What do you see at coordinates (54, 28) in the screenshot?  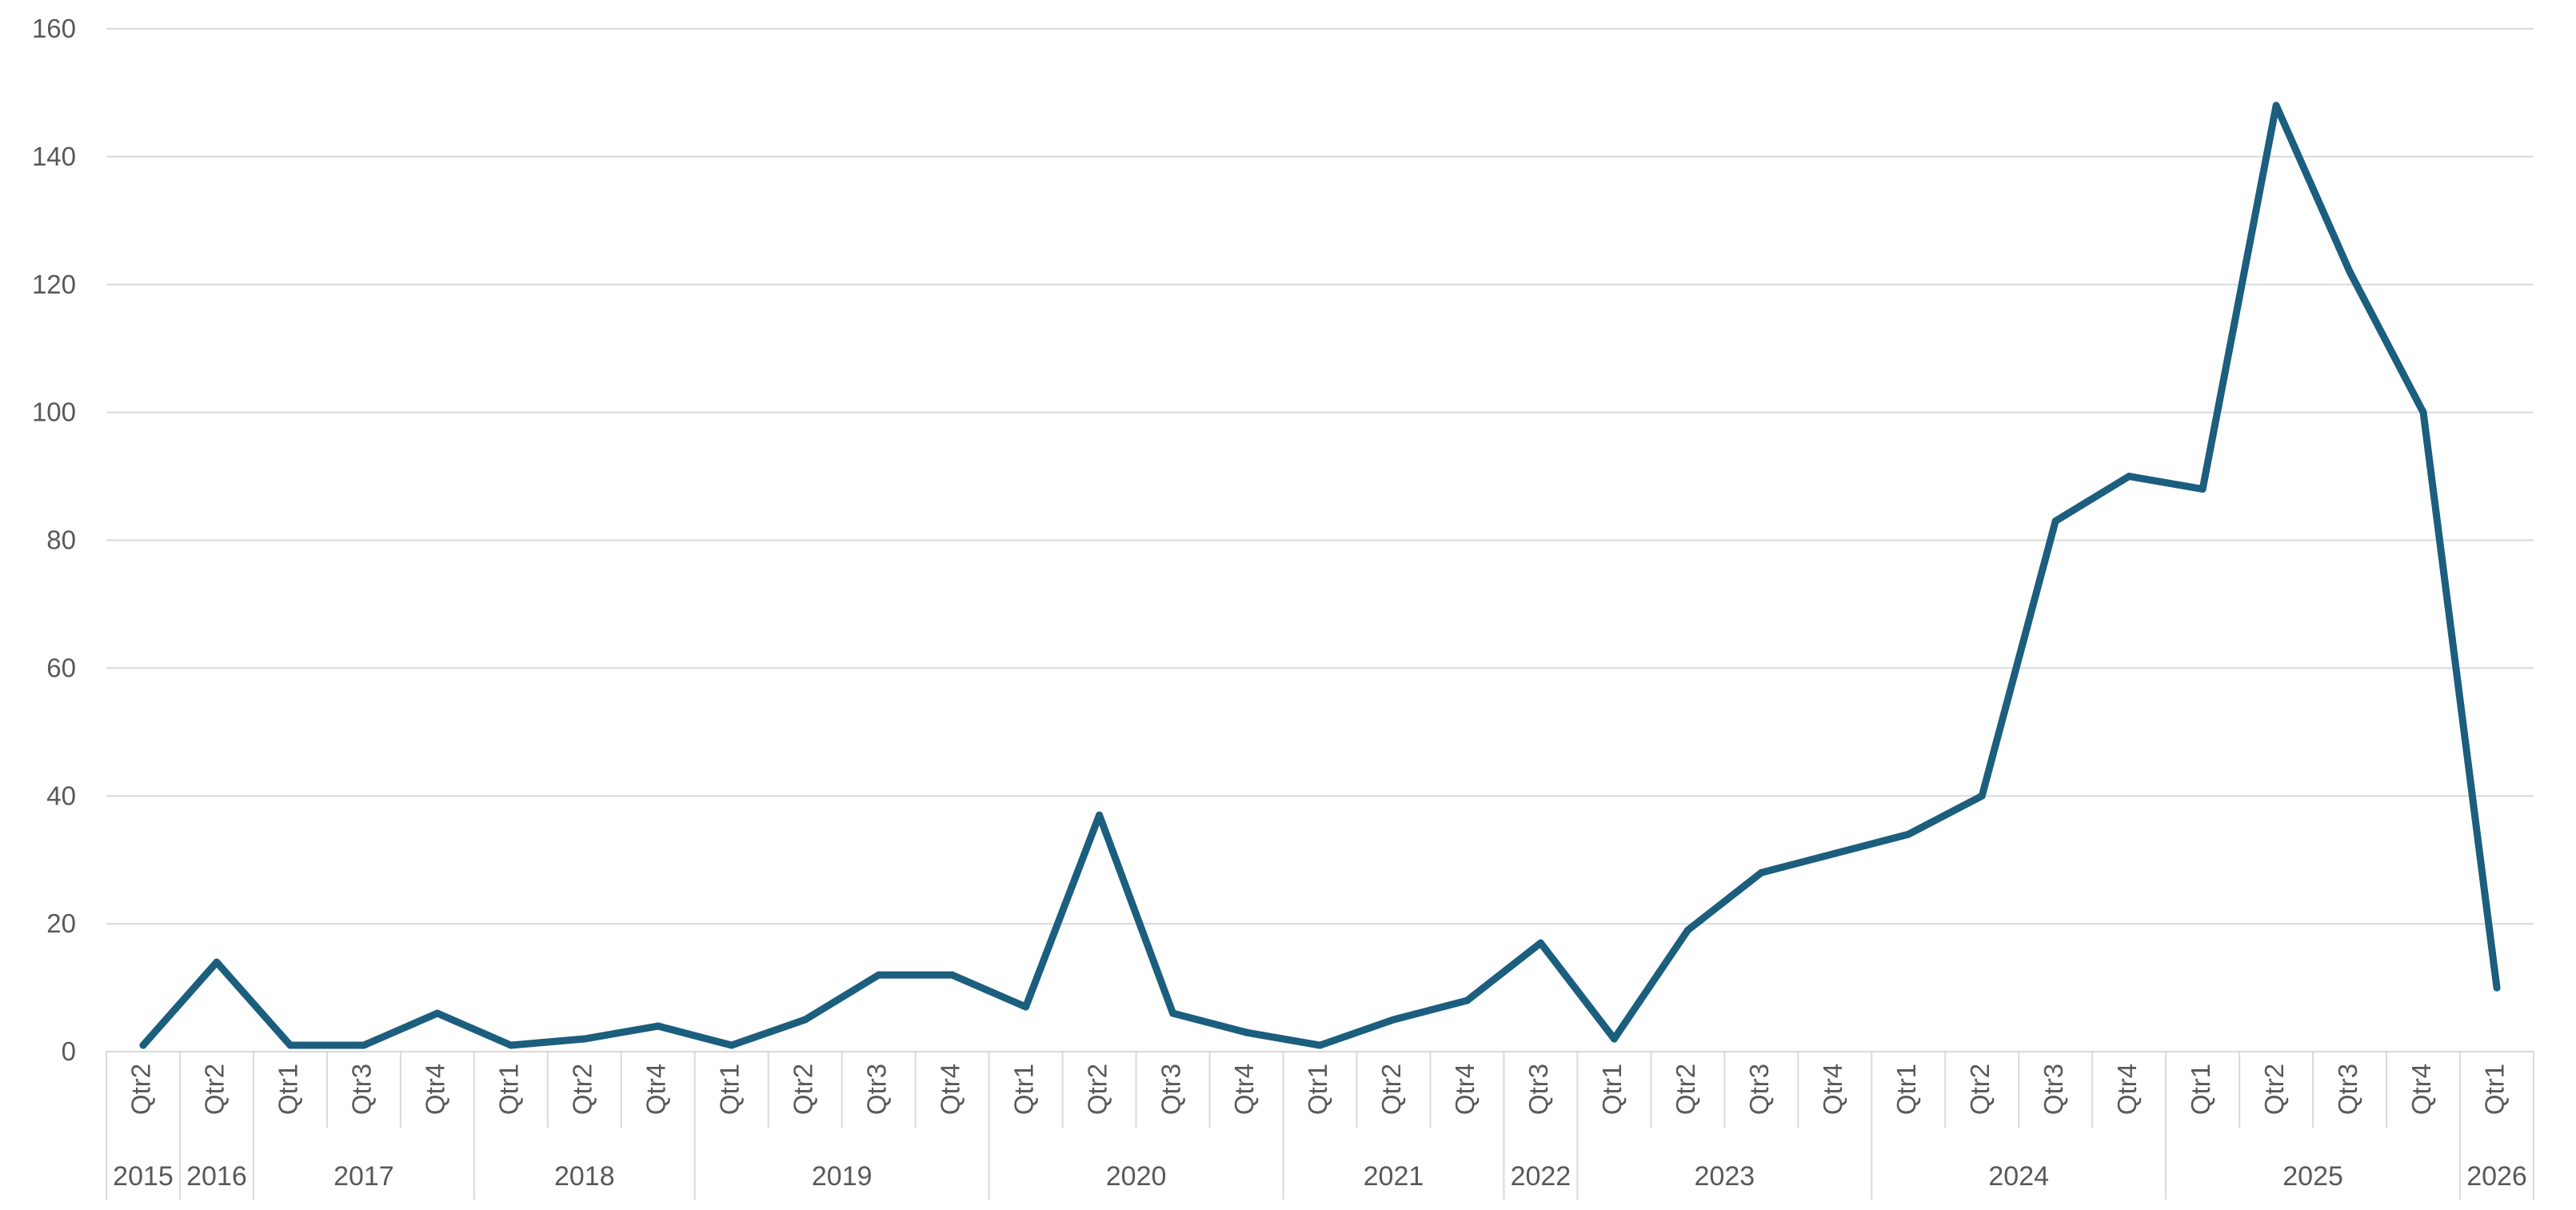 I see `y-tick-label: 160` at bounding box center [54, 28].